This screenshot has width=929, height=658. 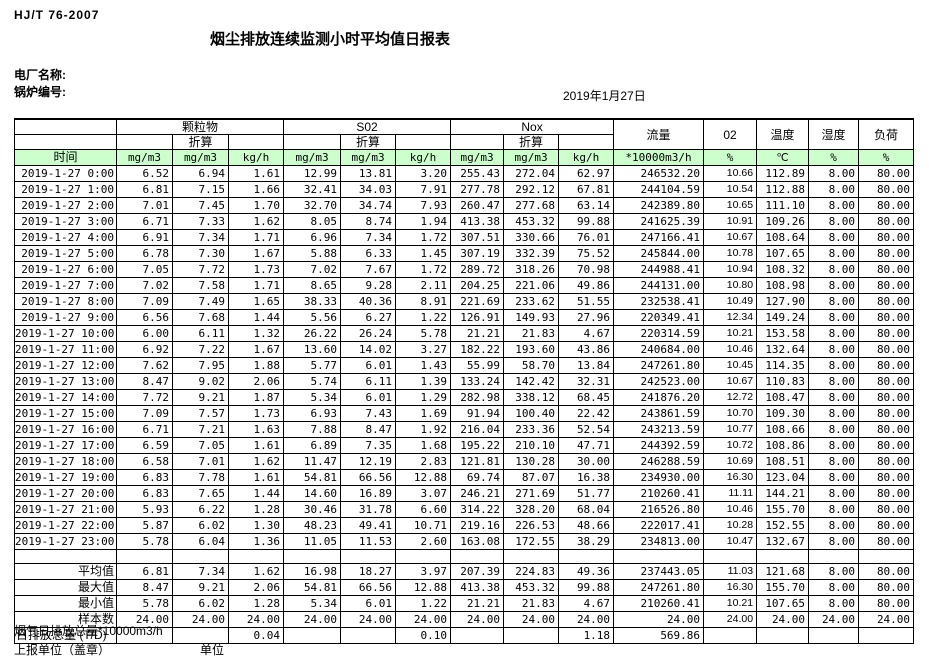 What do you see at coordinates (464, 635) in the screenshot?
I see `daily-total-row: 日排放总量 (T/D) 0.04 0.10 1.18 569.86` at bounding box center [464, 635].